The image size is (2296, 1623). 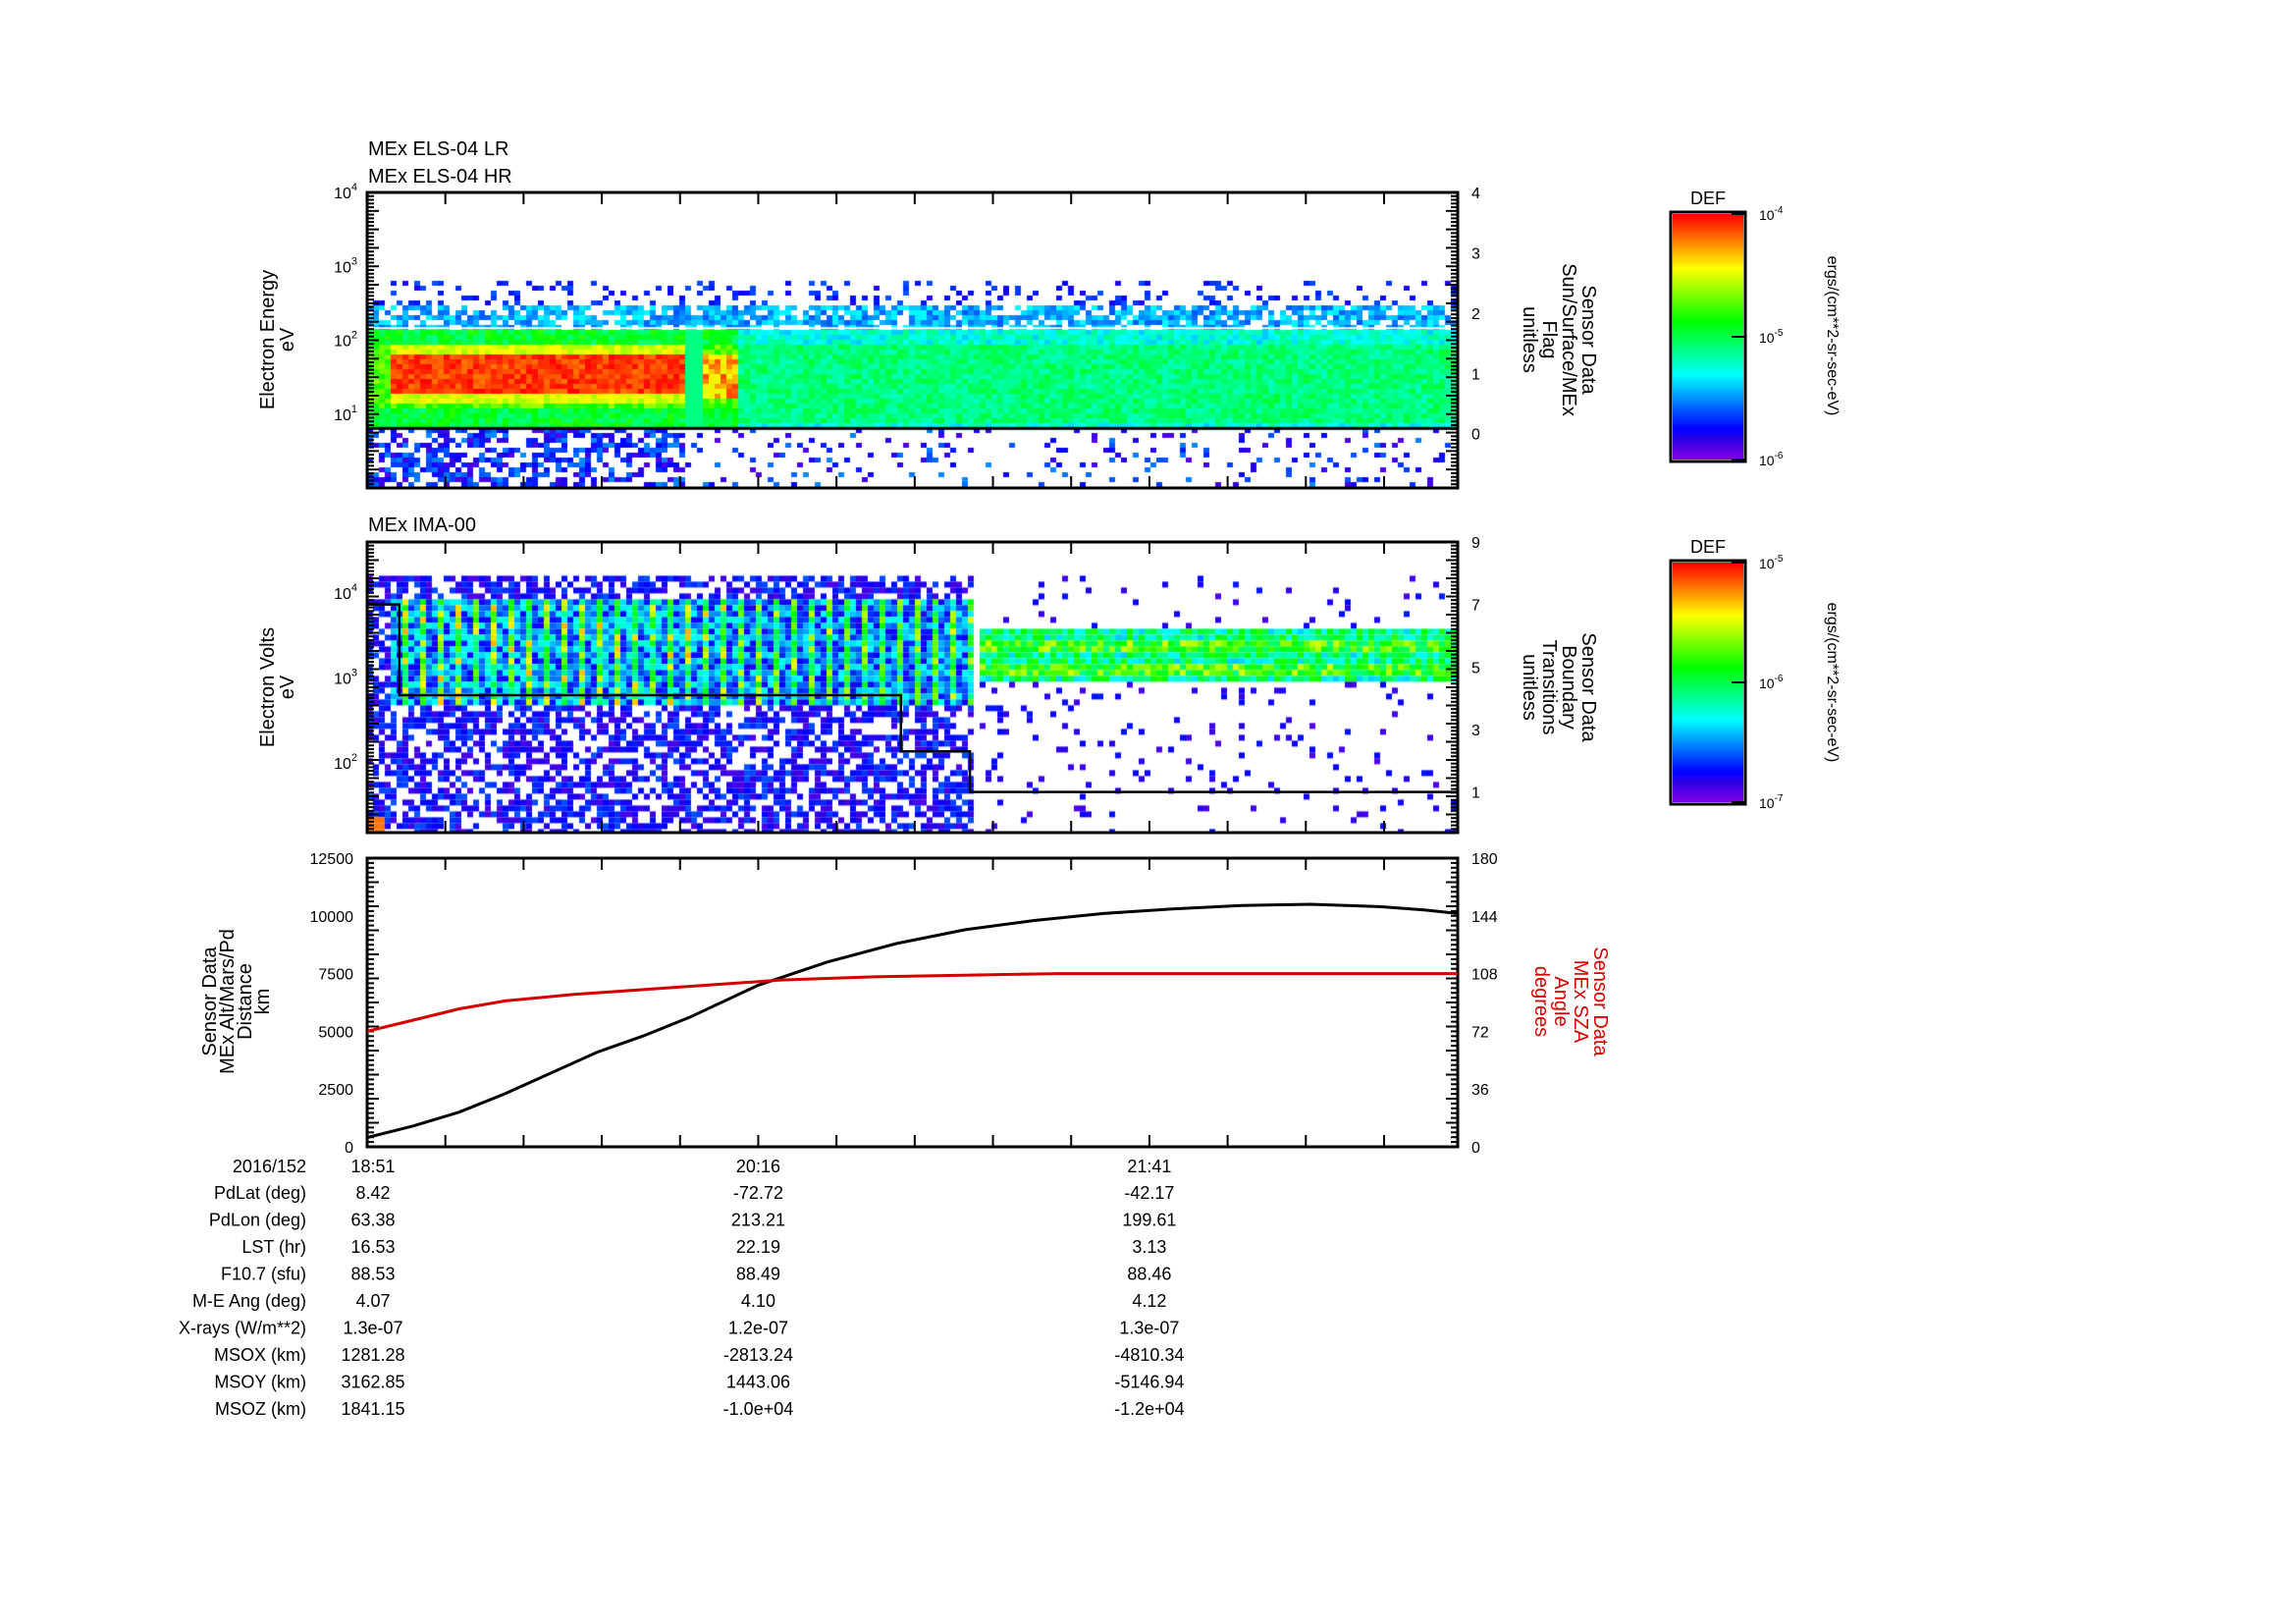 I want to click on ephemeris-value: 1.2e-07, so click(x=758, y=1328).